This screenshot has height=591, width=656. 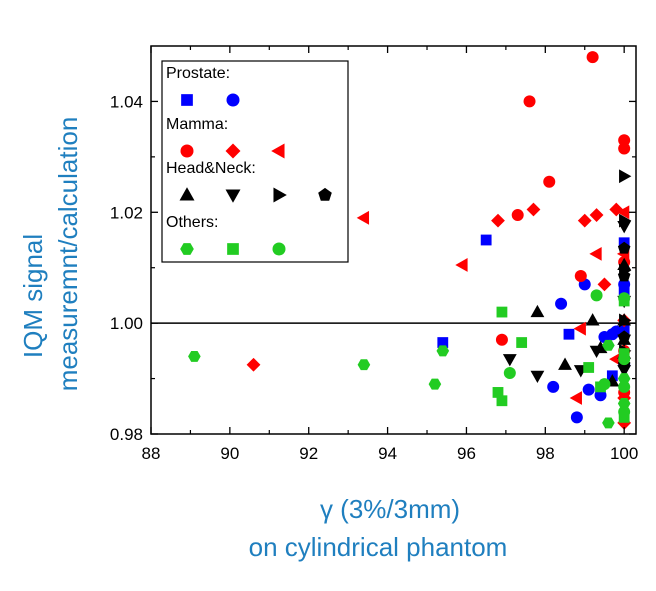 I want to click on data-point-s6, so click(x=596, y=352).